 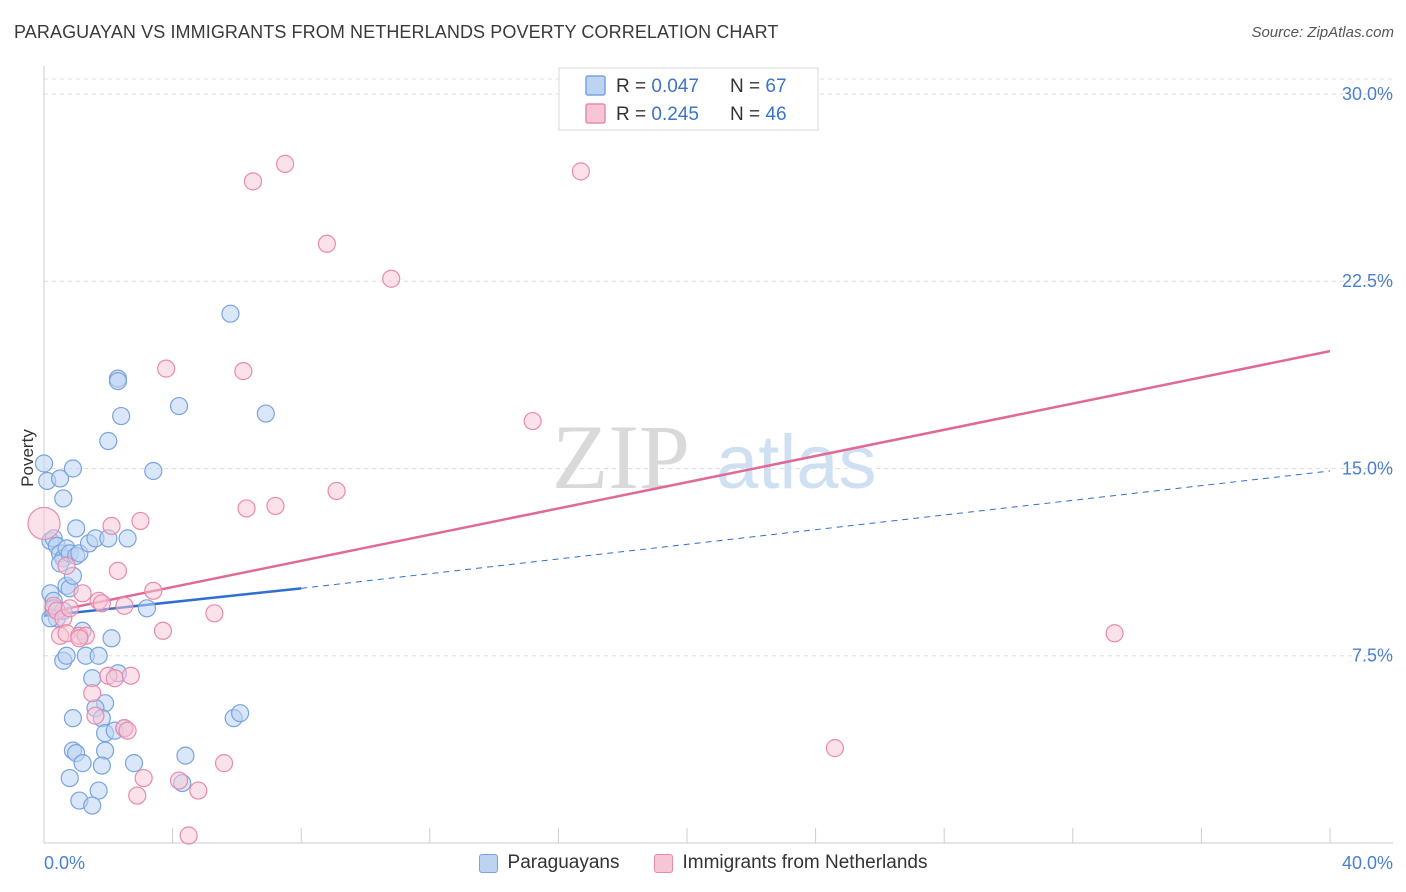 I want to click on legend-swatch-paraguayans, so click(x=488, y=863).